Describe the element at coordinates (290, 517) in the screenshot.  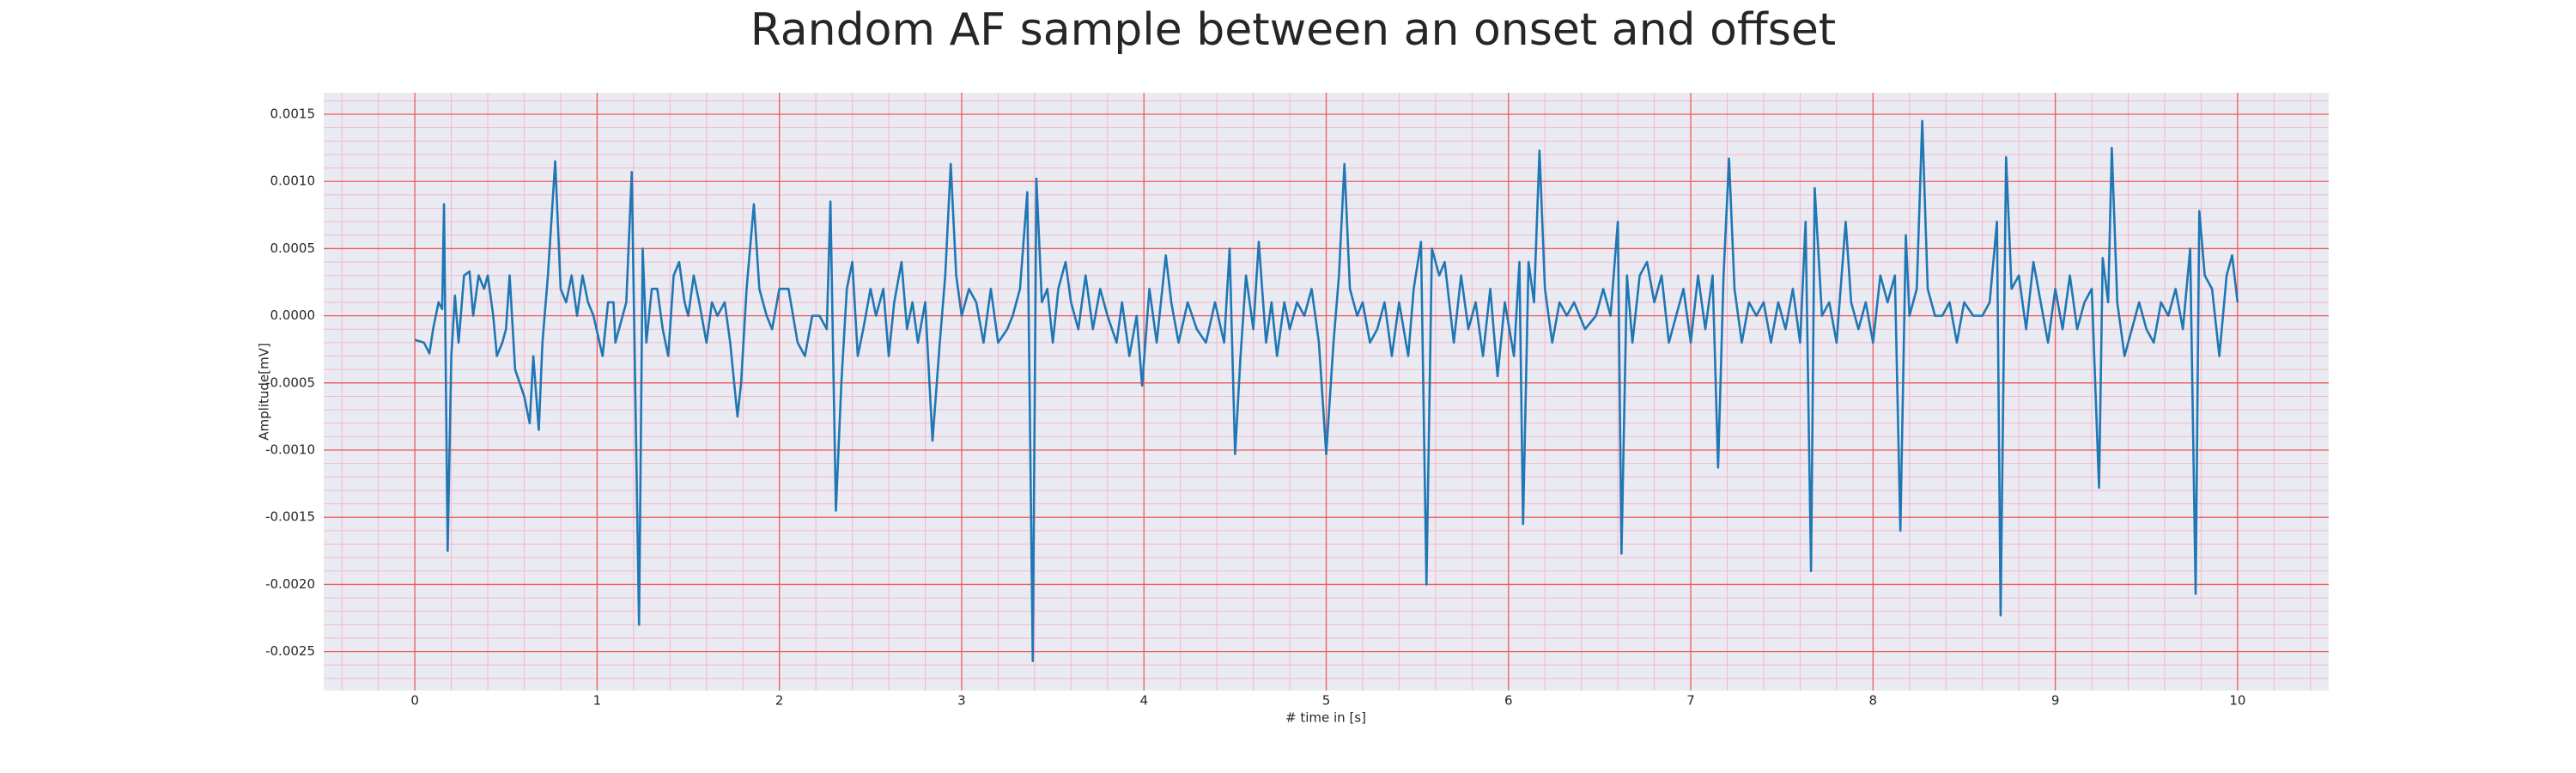
I see `y-tick-label: -0.0015` at that location.